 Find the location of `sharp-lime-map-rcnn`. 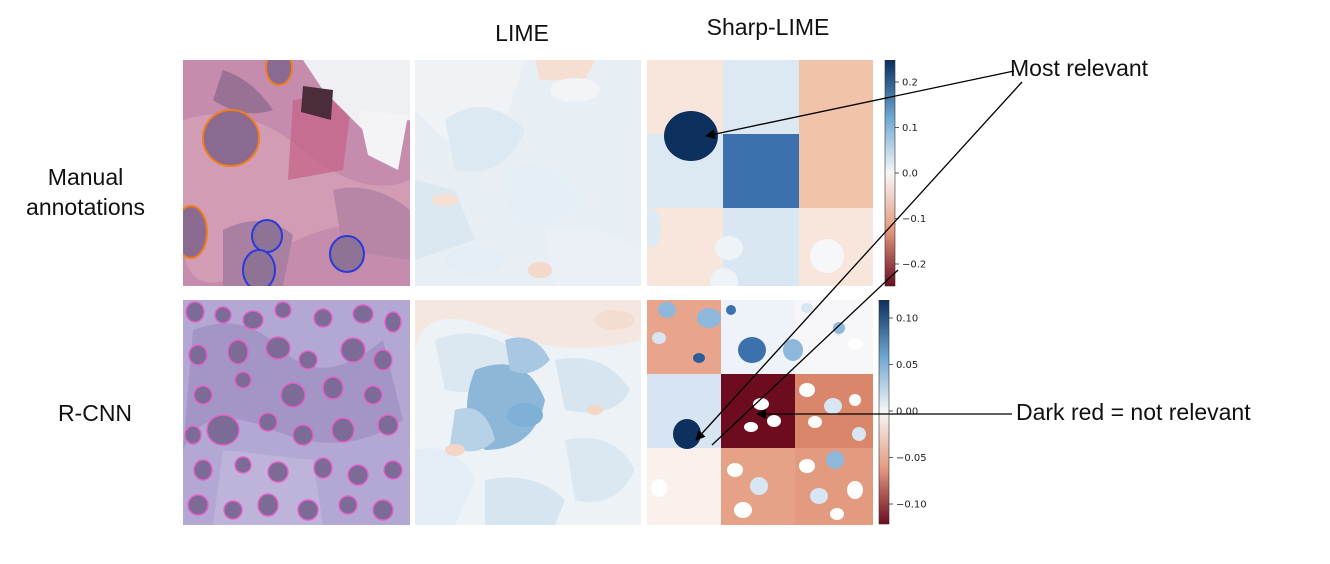

sharp-lime-map-rcnn is located at coordinates (760, 412).